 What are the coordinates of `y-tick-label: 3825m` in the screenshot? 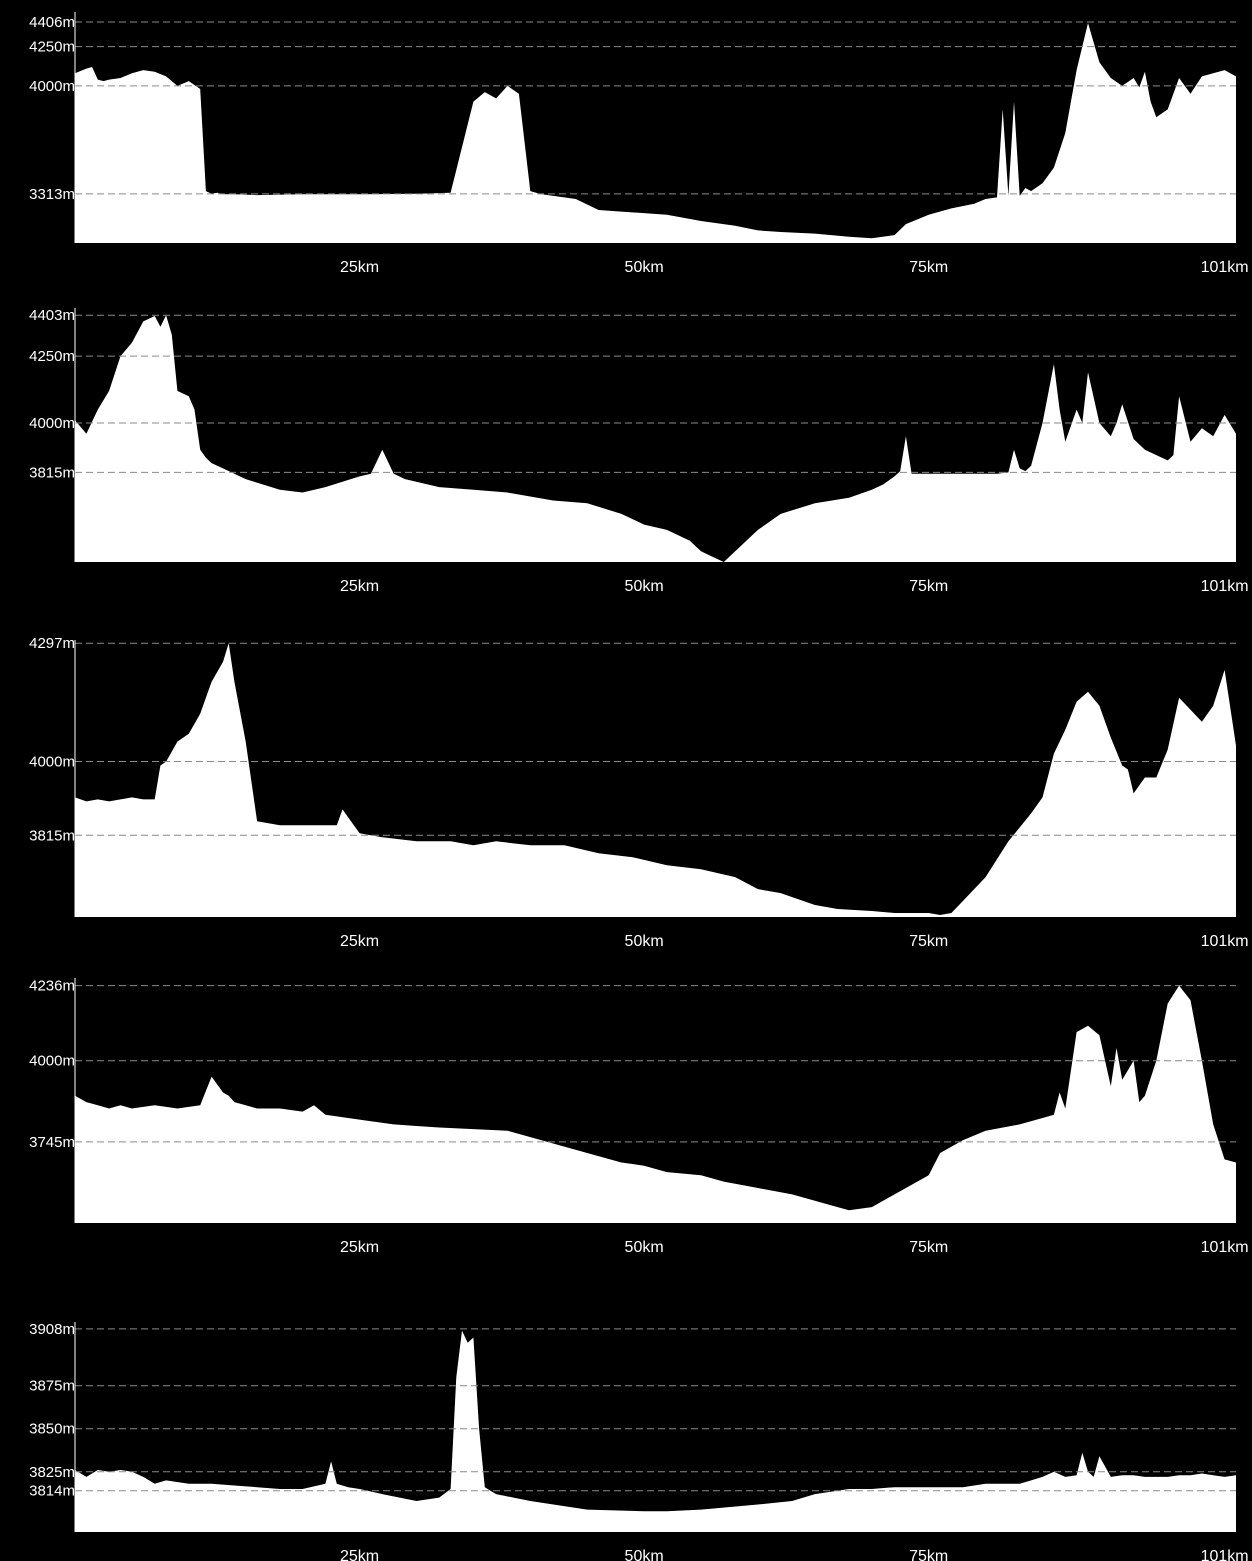 It's located at (52, 1472).